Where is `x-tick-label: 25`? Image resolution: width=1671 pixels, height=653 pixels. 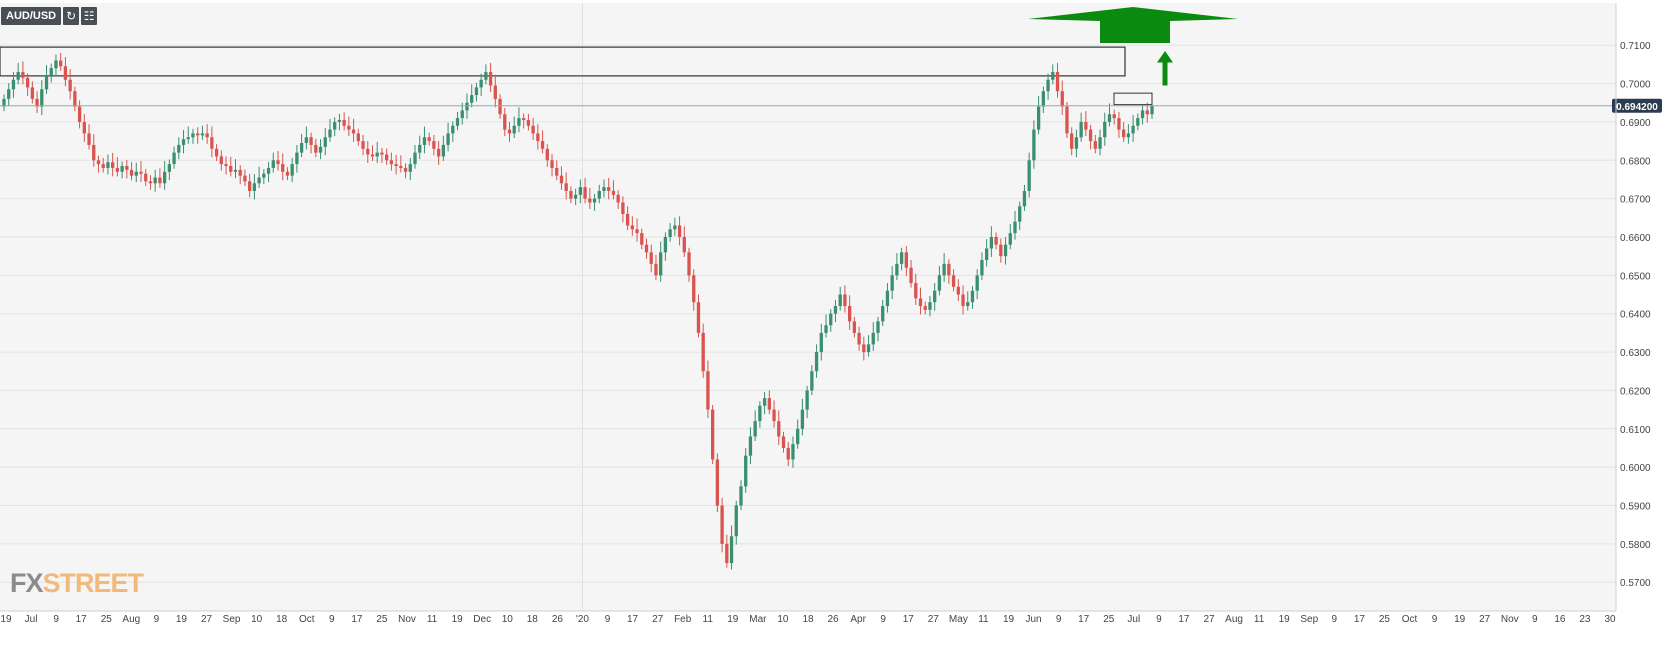
x-tick-label: 25 is located at coordinates (382, 619).